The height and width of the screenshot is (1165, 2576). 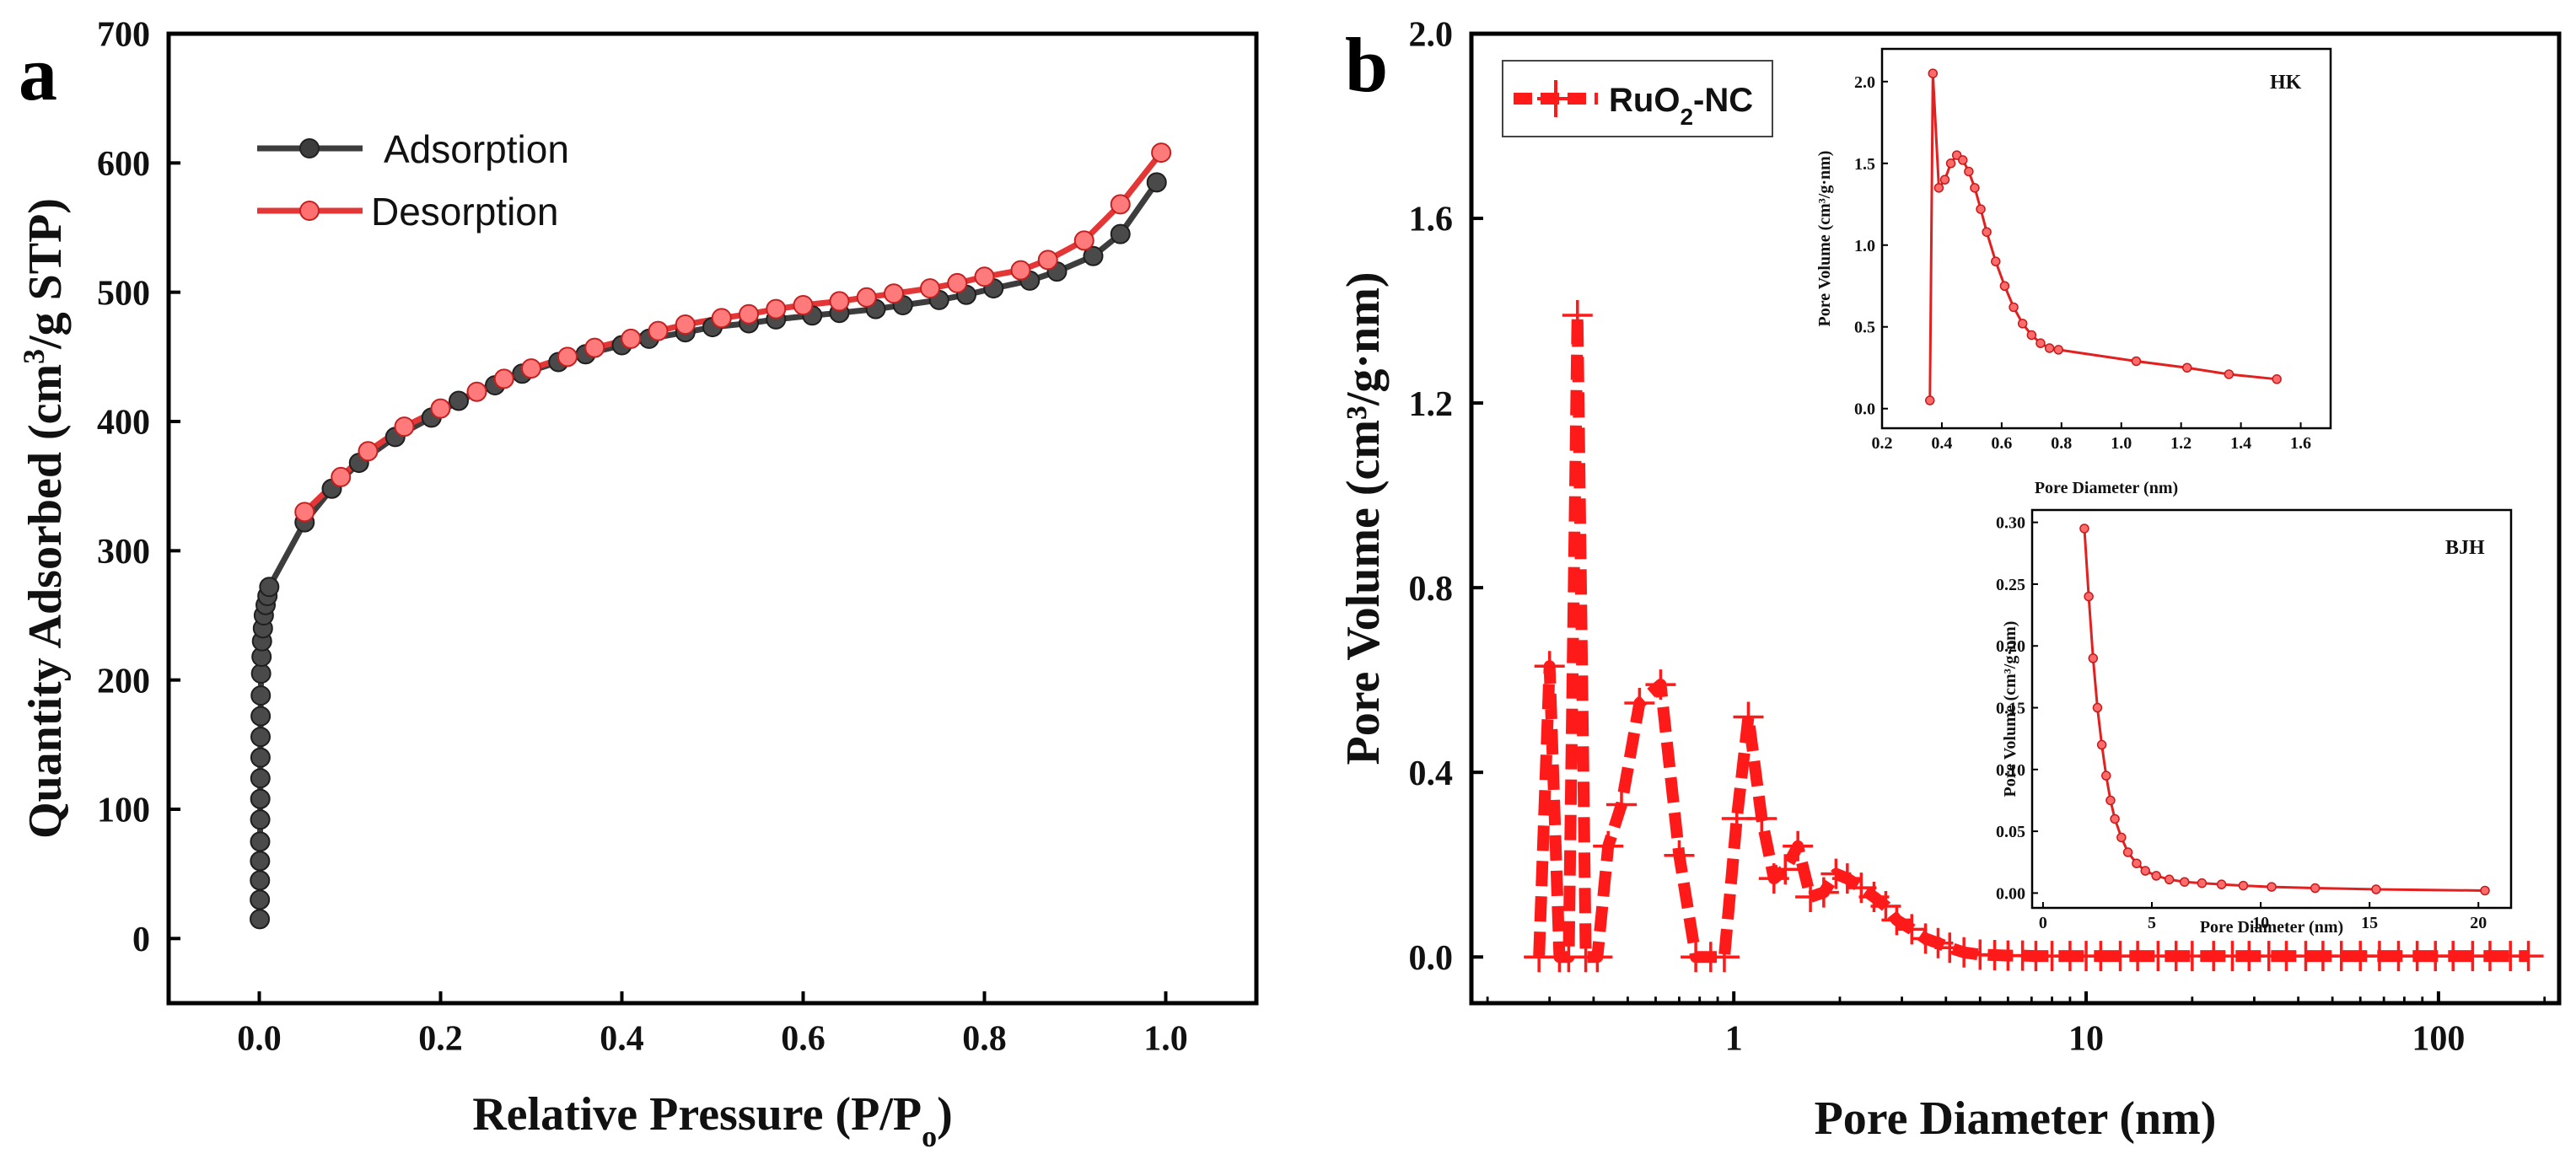 I want to click on inset-bjh-y-ticks: 0.00 0.05 0.10 0.15 0.20 0.25 0.30, so click(x=2017, y=708).